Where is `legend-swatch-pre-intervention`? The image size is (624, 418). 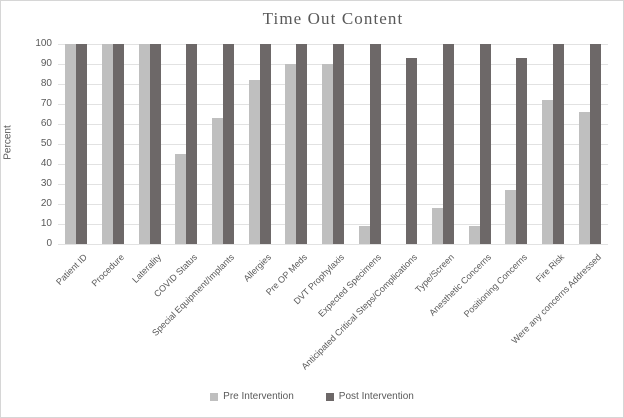
legend-swatch-pre-intervention is located at coordinates (214, 396).